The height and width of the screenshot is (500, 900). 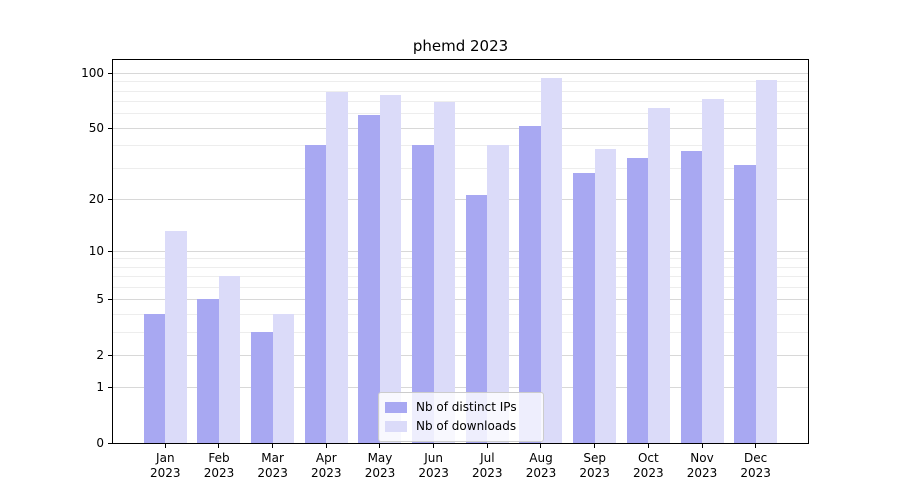 What do you see at coordinates (466, 407) in the screenshot?
I see `legend-label-distinct-ips: Nb of distinct IPs` at bounding box center [466, 407].